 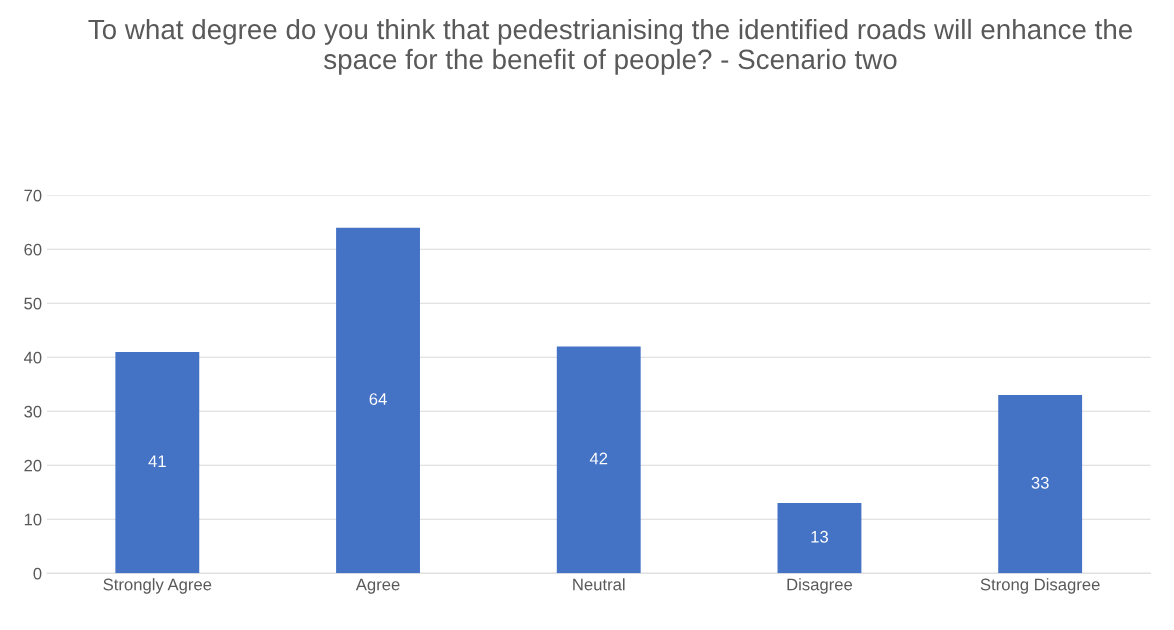 What do you see at coordinates (820, 586) in the screenshot?
I see `x-tick-label: Disagree` at bounding box center [820, 586].